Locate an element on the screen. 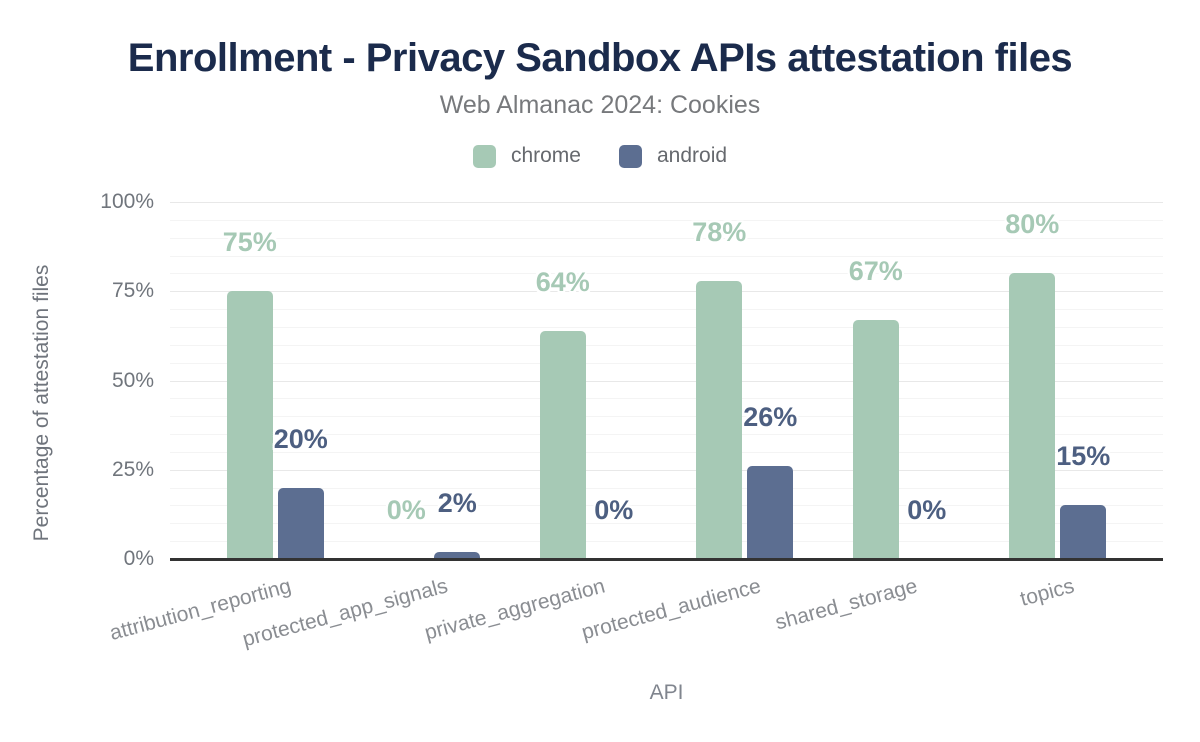 Image resolution: width=1200 pixels, height=742 pixels. legend-label: android is located at coordinates (692, 155).